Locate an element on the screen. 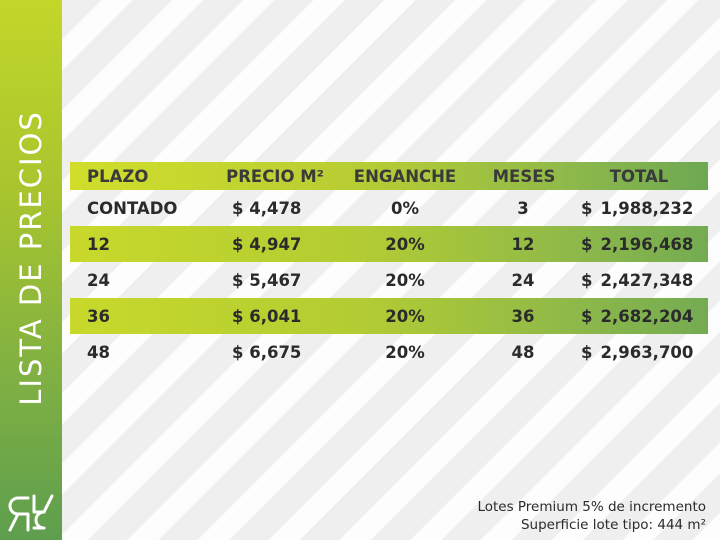  sidebar-band: LISTA DE PRECIOS is located at coordinates (31, 270).